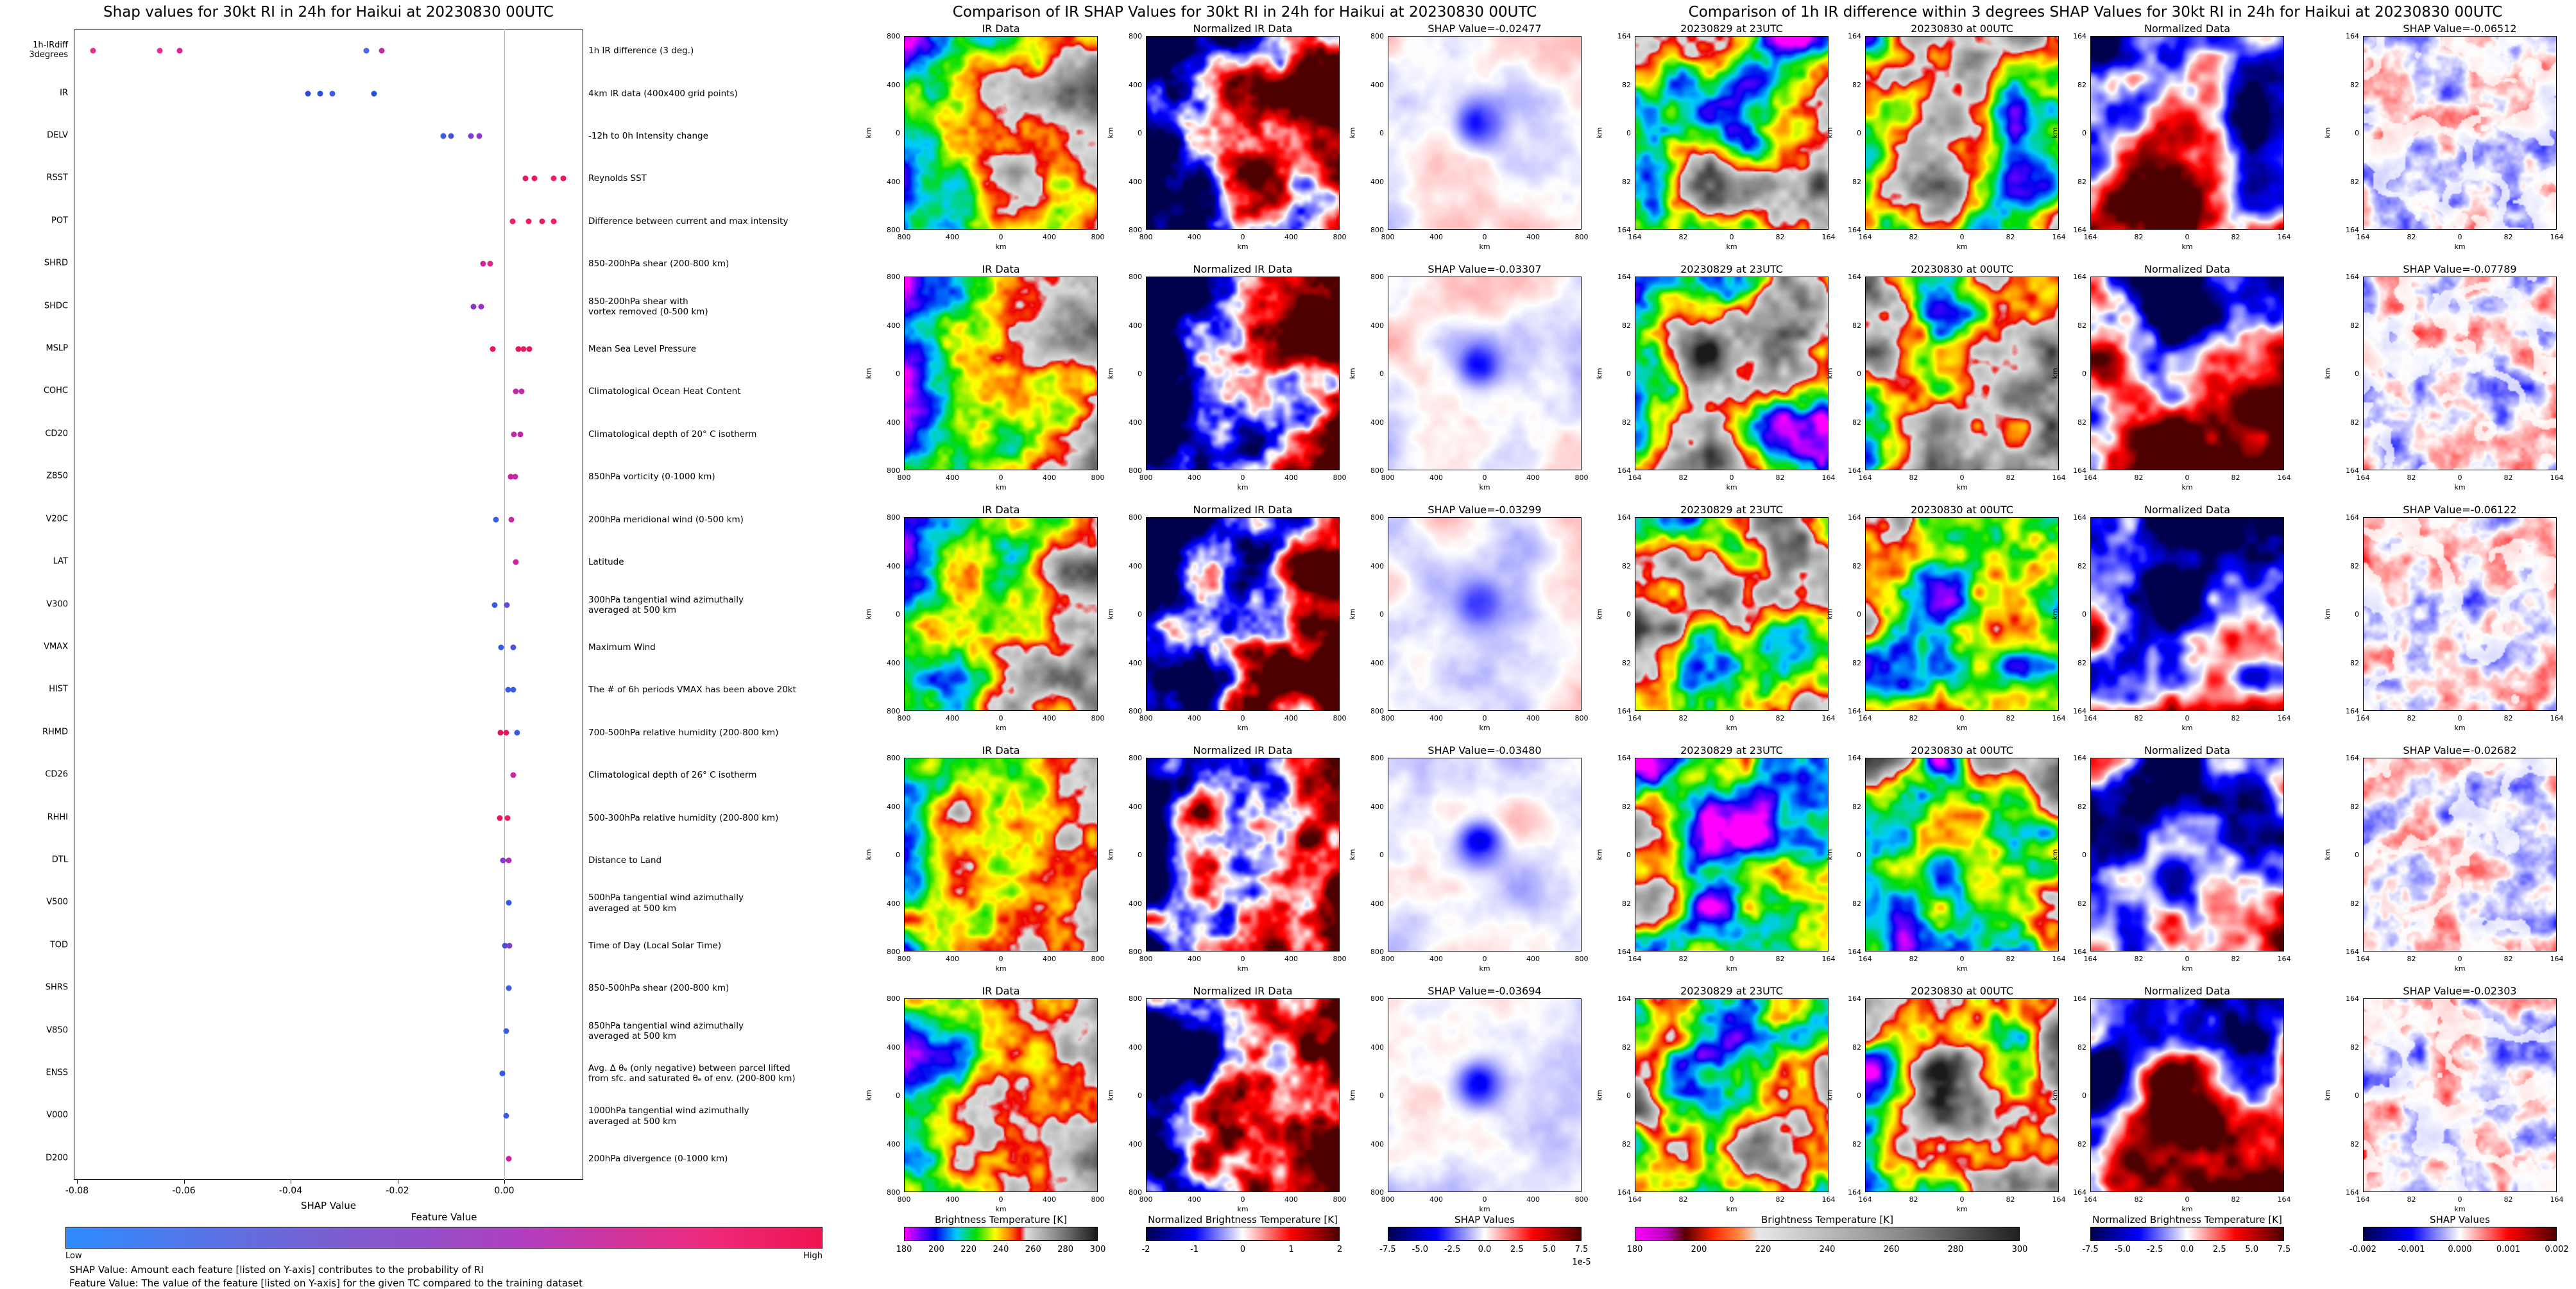  Describe the element at coordinates (397, 1191) in the screenshot. I see `x-tick-label: -0.02` at that location.